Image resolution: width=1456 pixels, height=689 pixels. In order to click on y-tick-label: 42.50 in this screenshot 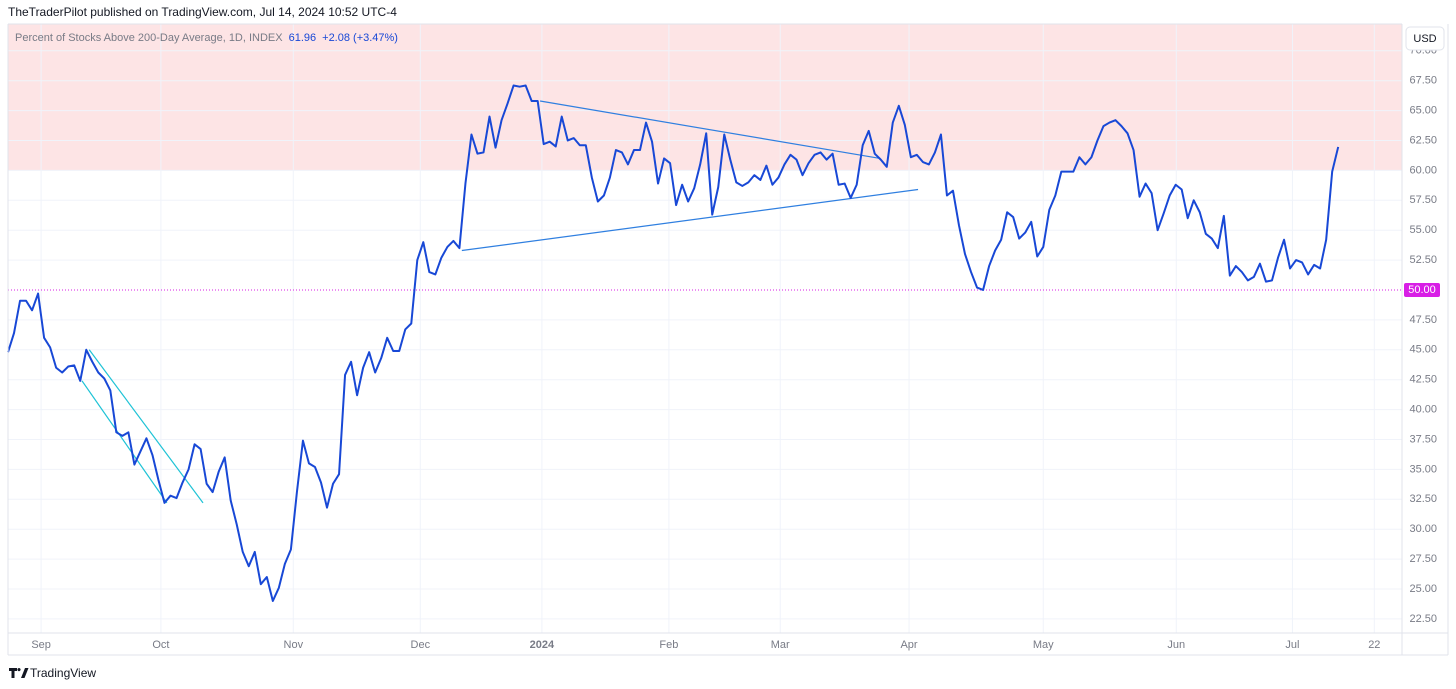, I will do `click(1423, 380)`.